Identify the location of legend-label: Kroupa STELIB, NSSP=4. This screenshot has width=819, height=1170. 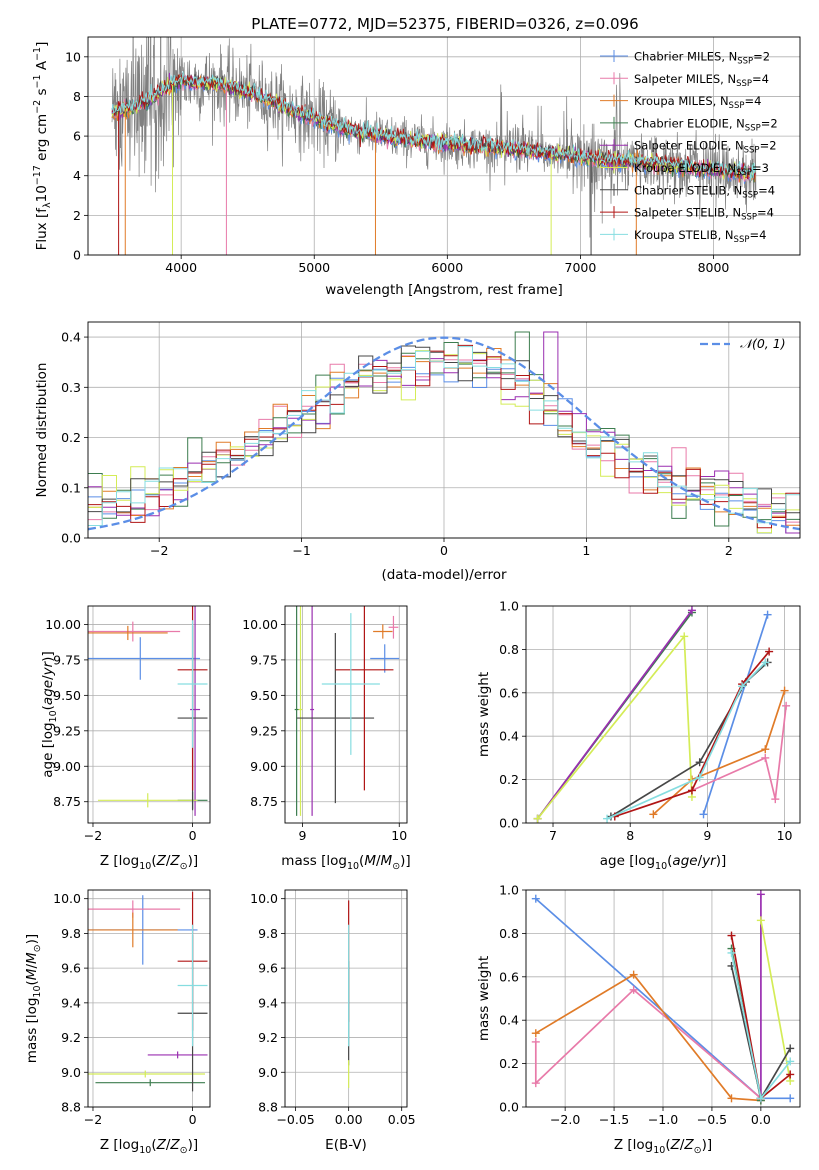
(700, 236).